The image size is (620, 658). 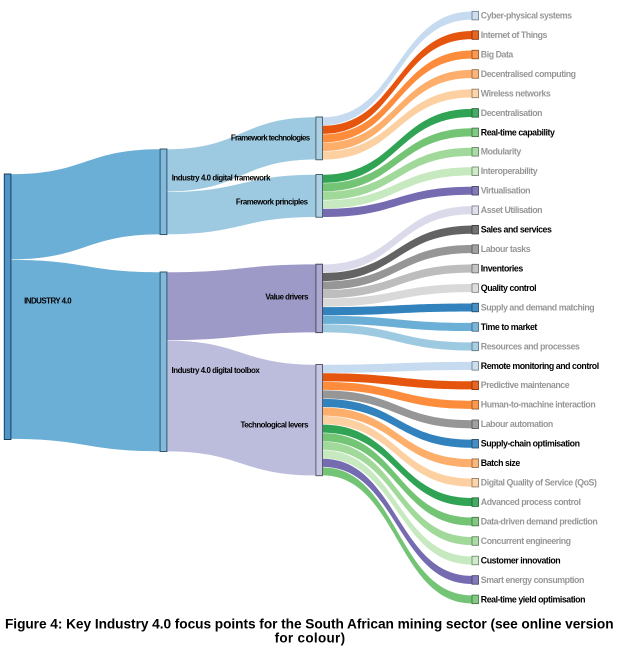 I want to click on svg-text: Internet of Things, so click(x=514, y=35).